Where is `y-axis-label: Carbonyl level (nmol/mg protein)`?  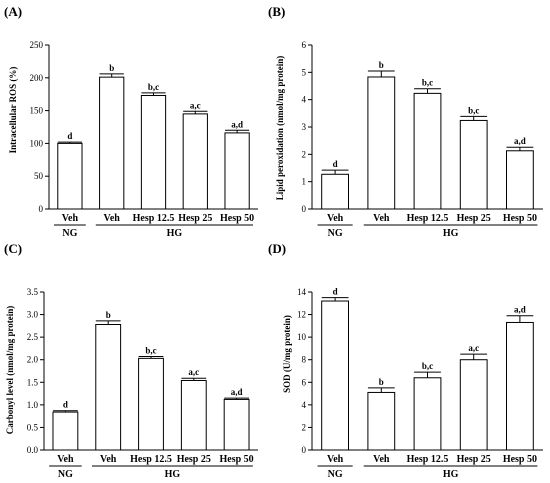 y-axis-label: Carbonyl level (nmol/mg protein) is located at coordinates (10, 370).